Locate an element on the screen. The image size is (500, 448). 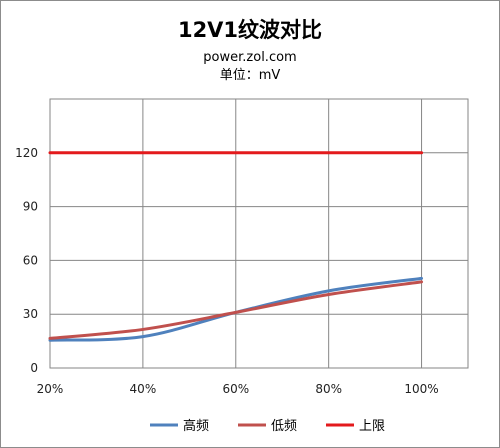
y-tick-label: 30 is located at coordinates (30, 314).